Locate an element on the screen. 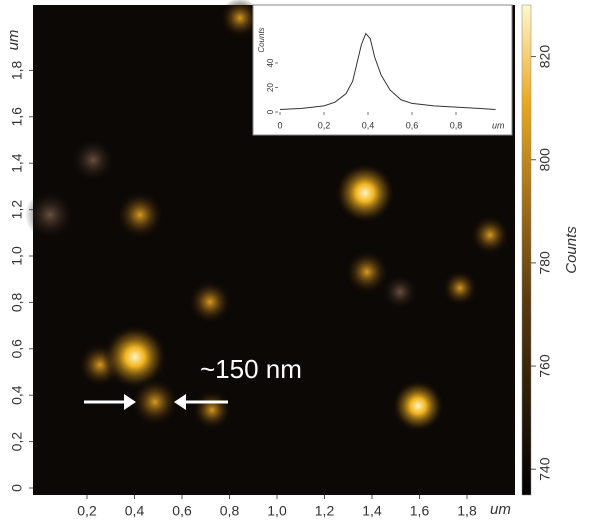  x-tick-label: 1,6 is located at coordinates (420, 511).